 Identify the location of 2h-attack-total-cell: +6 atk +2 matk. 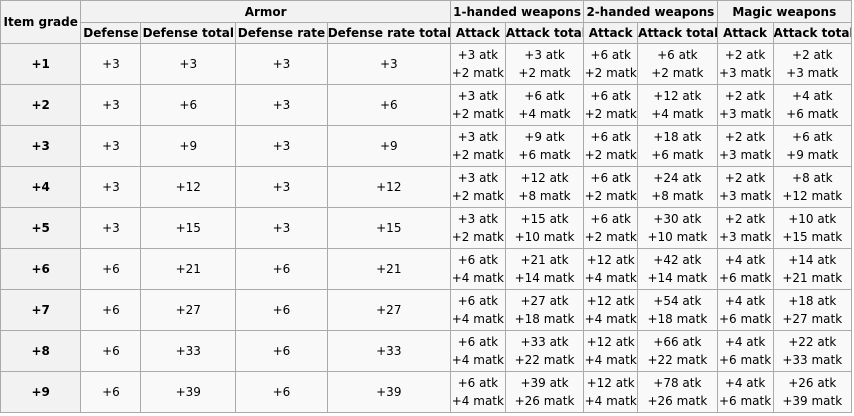
(677, 64).